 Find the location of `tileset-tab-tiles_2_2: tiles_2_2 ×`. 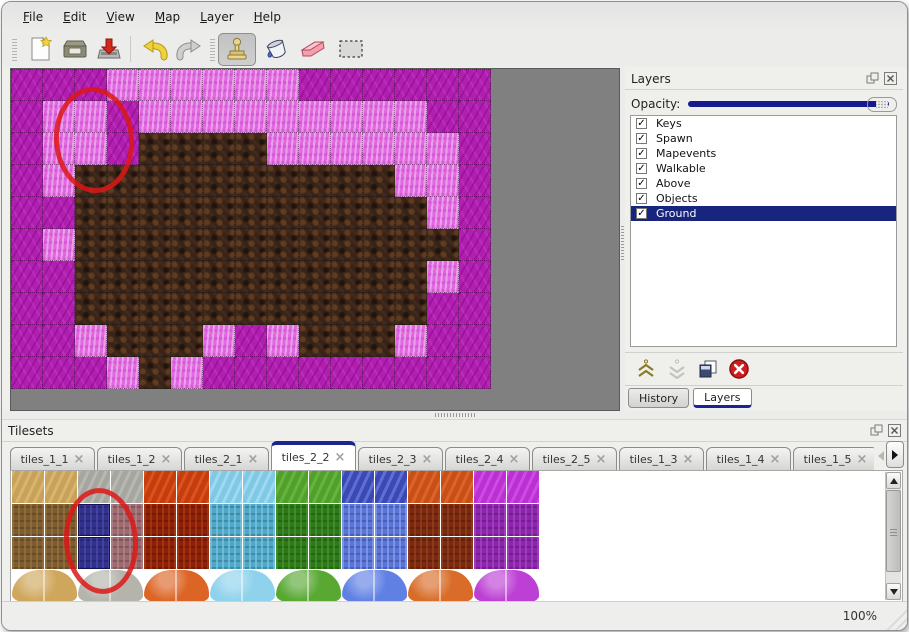

tileset-tab-tiles_2_2: tiles_2_2 × is located at coordinates (313, 455).